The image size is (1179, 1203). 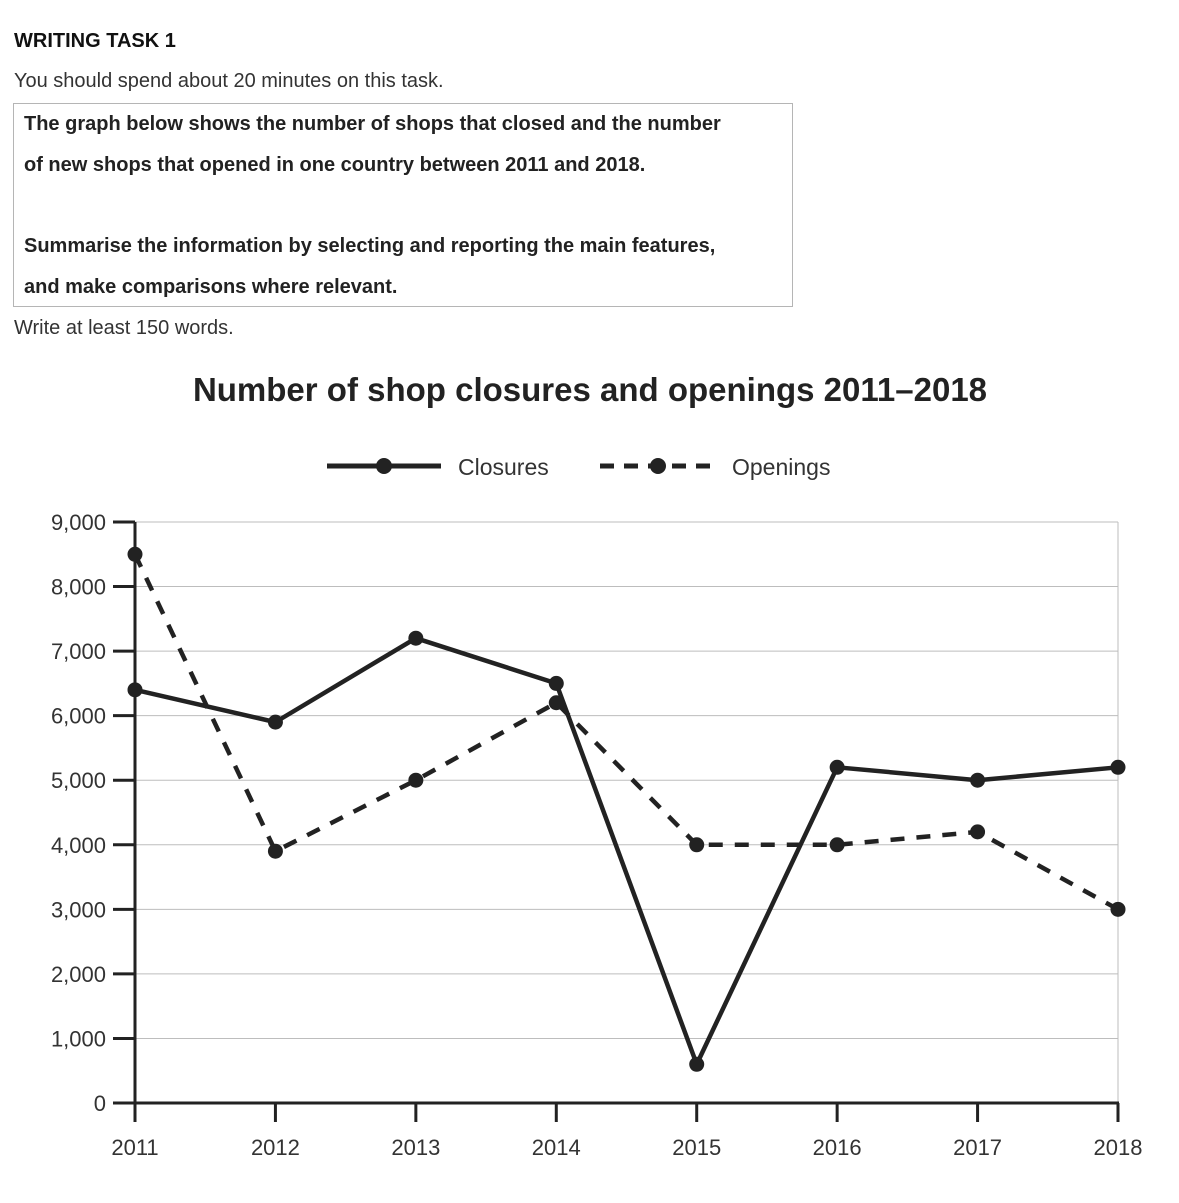 I want to click on y-tick-label: 9,000, so click(x=78, y=522).